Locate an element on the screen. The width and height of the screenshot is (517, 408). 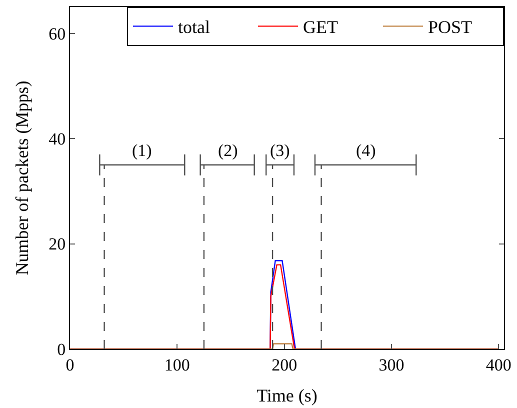
annotation: (3) is located at coordinates (280, 150).